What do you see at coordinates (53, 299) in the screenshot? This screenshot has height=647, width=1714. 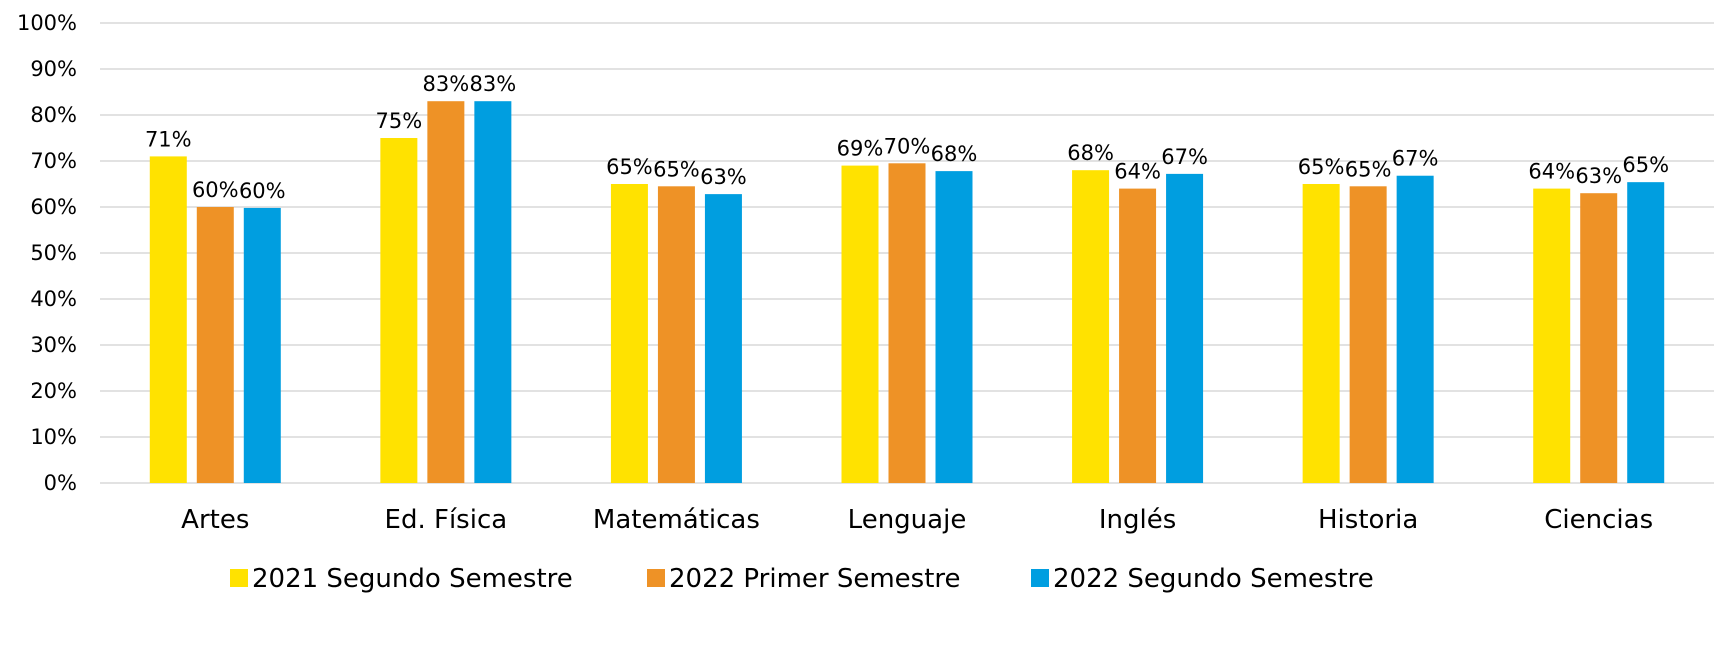 I see `y-tick-label: 40%` at bounding box center [53, 299].